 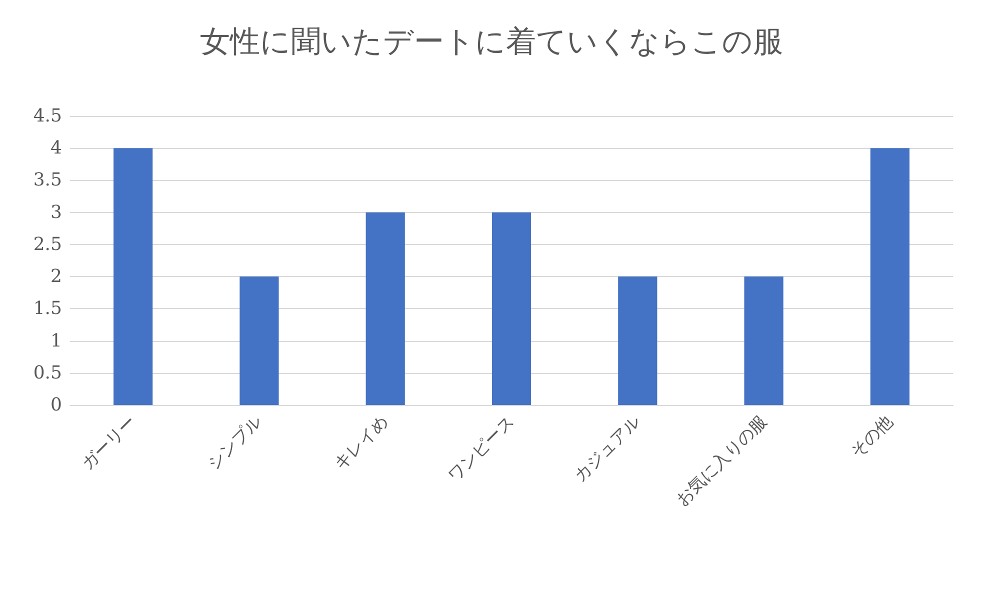 What do you see at coordinates (47, 116) in the screenshot?
I see `y-tick-label: 4.5` at bounding box center [47, 116].